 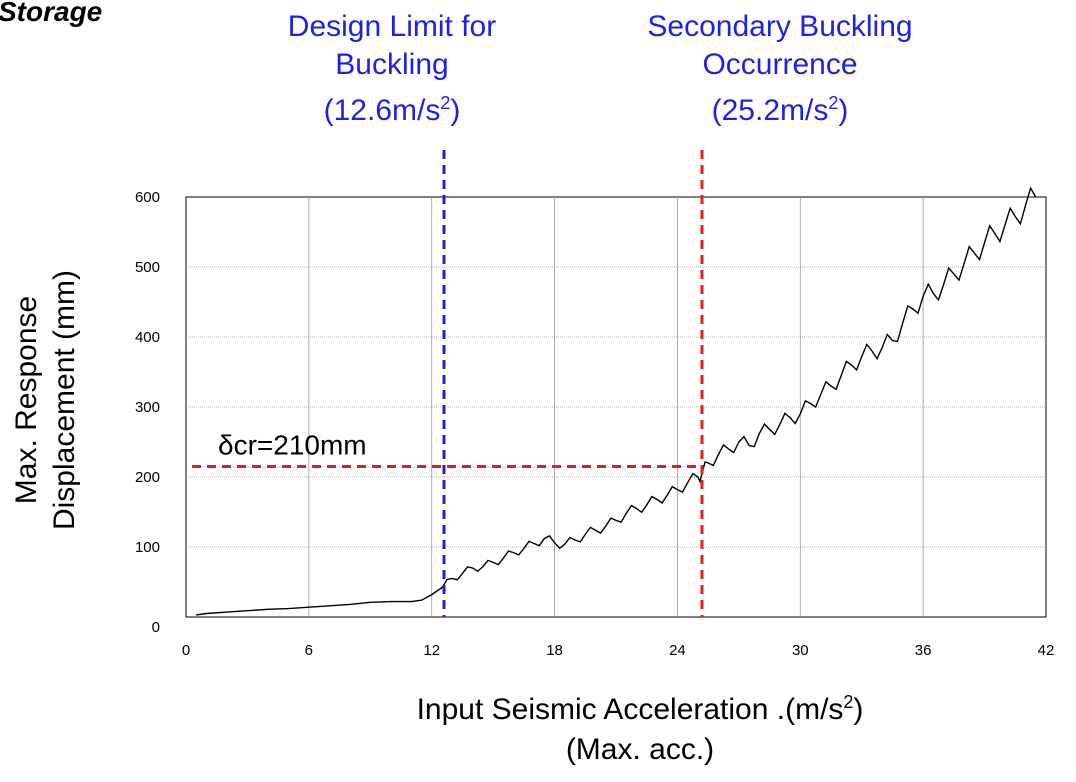 I want to click on design-limit-annotation: Design Limit for Buckling (12.6m/s2), so click(x=392, y=69).